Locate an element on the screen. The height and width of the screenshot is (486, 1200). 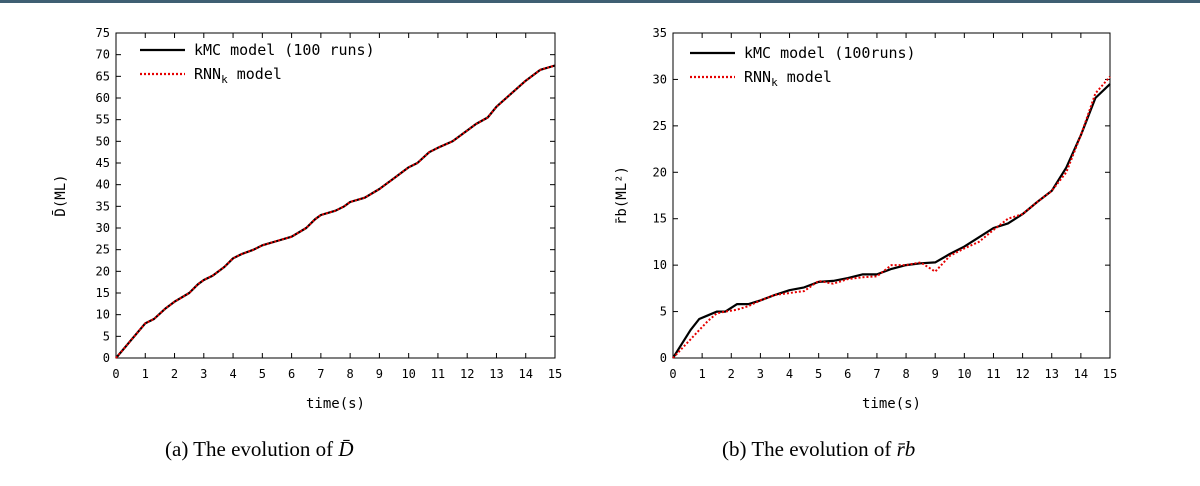
chart-caption: (b) The evolution of r̄b is located at coordinates (818, 449).